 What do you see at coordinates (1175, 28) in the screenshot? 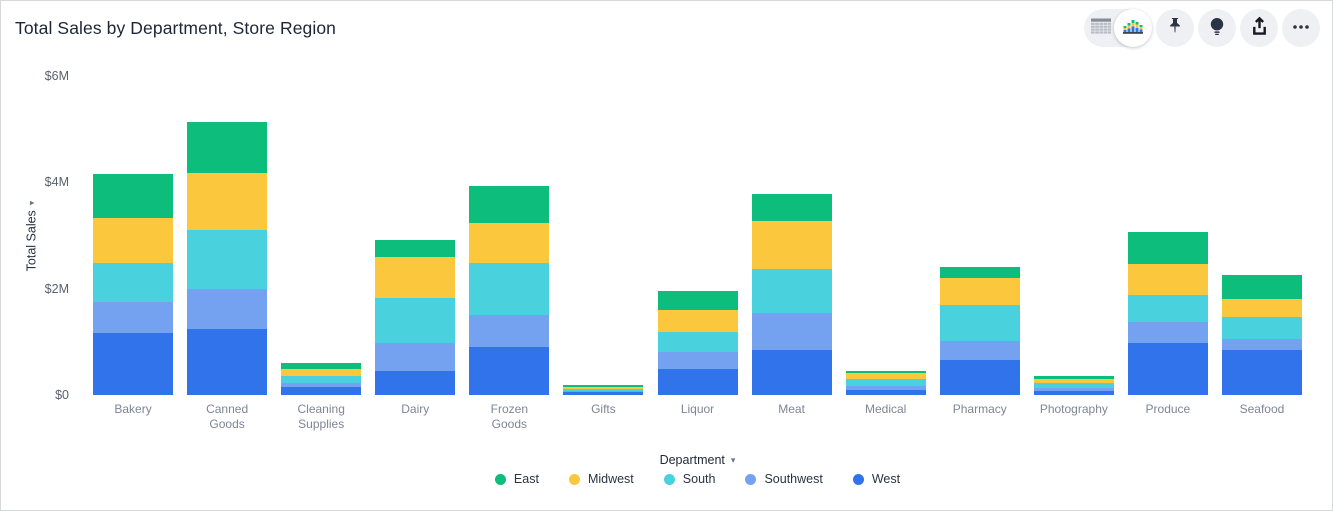
I see `pin-button` at bounding box center [1175, 28].